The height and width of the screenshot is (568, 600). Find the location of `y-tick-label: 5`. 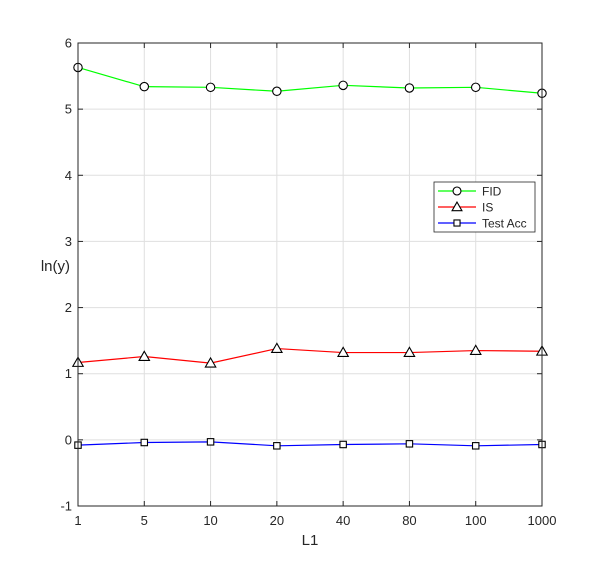

y-tick-label: 5 is located at coordinates (68, 109).